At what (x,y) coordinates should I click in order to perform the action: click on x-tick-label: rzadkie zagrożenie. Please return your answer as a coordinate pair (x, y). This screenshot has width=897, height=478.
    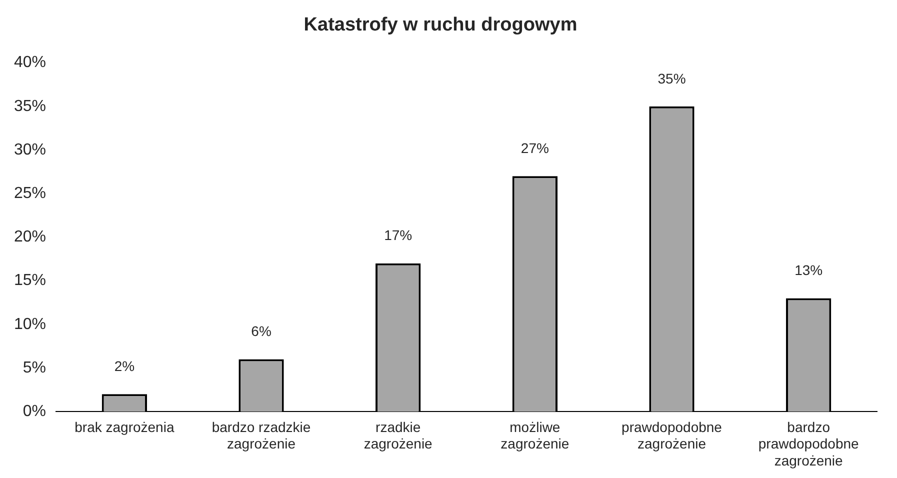
    Looking at the image, I should click on (398, 435).